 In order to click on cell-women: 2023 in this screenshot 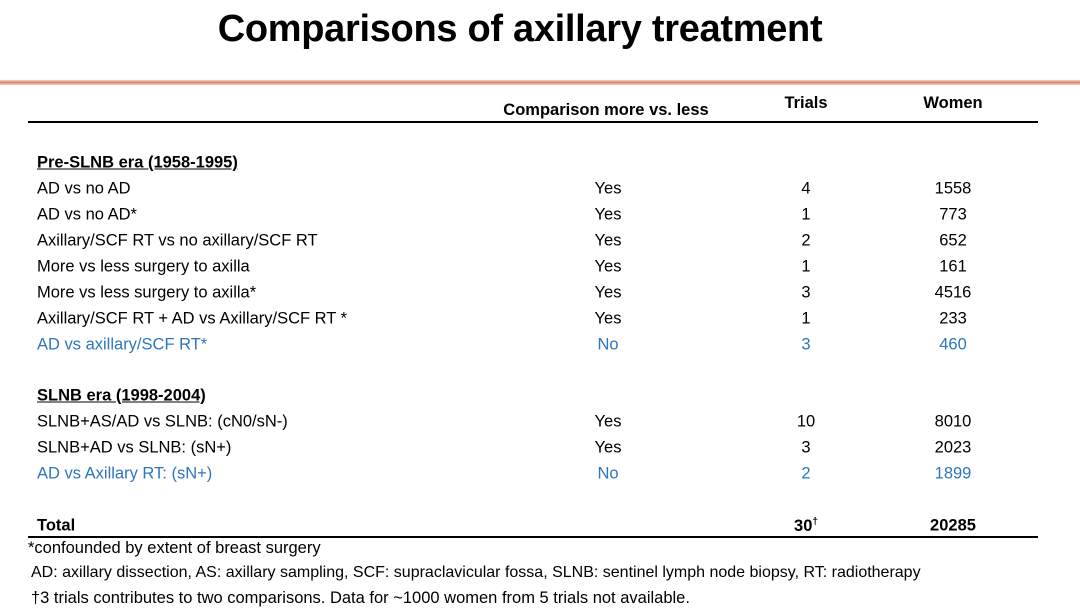, I will do `click(953, 447)`.